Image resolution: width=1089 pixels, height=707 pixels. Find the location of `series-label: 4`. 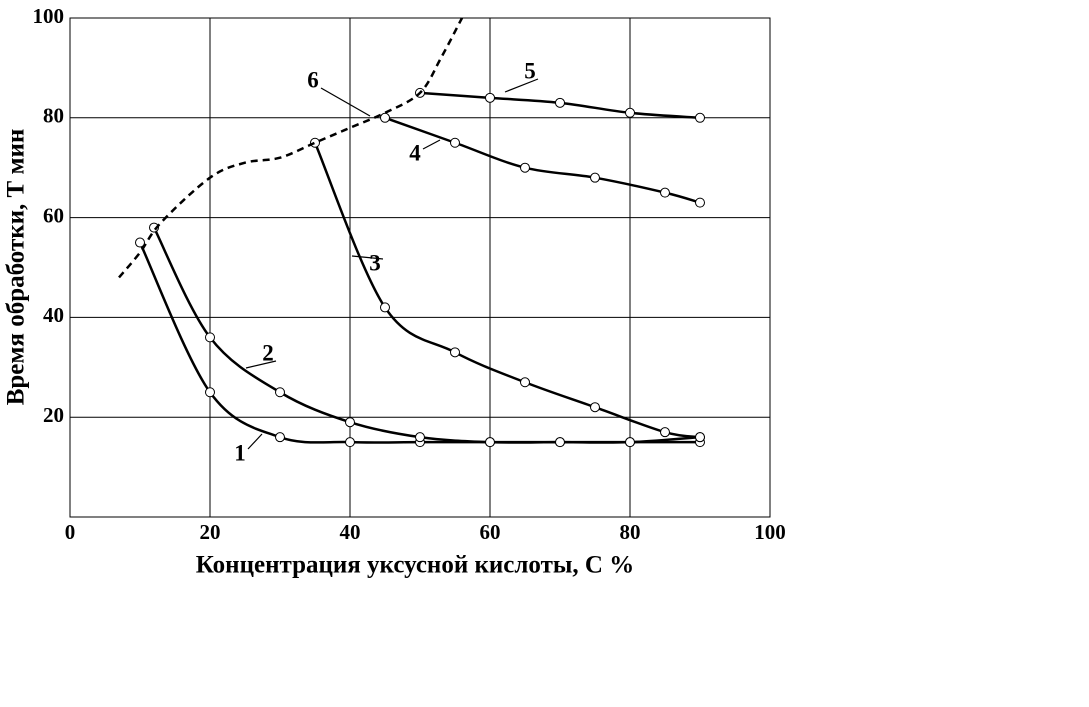

series-label: 4 is located at coordinates (415, 152).